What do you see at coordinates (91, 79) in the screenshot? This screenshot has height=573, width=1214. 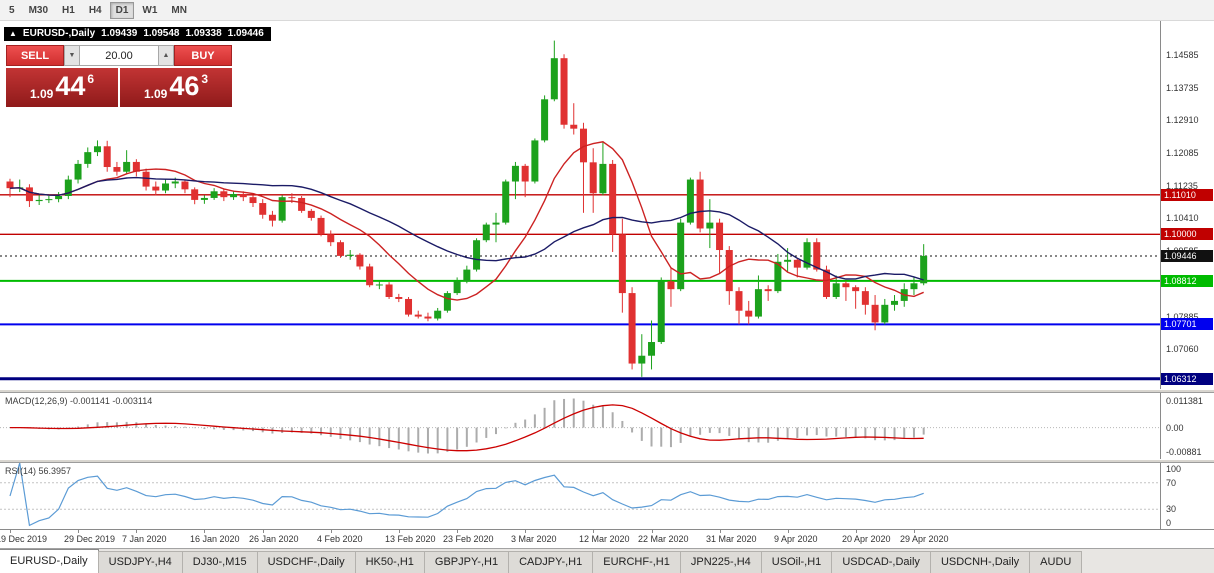 I see `sell-price-point: 6` at bounding box center [91, 79].